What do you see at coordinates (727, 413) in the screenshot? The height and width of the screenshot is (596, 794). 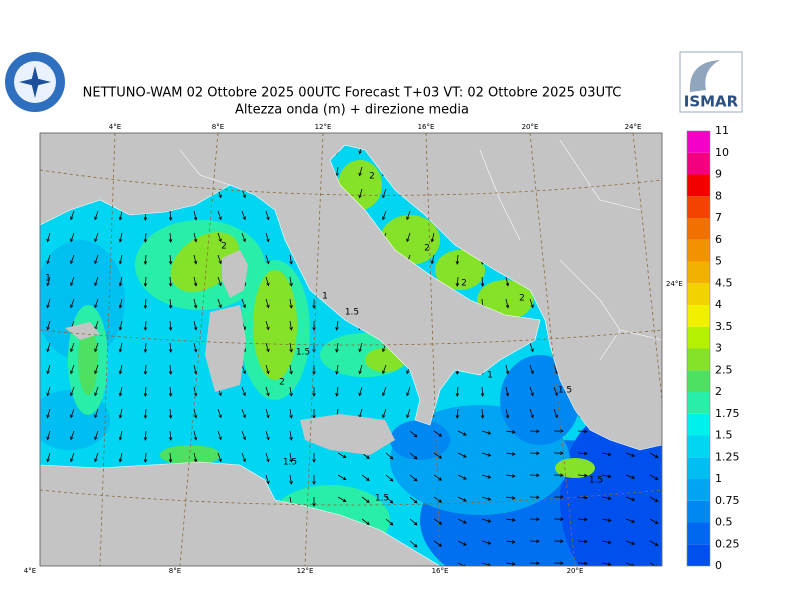 I see `colorbar-label: 1.75` at bounding box center [727, 413].